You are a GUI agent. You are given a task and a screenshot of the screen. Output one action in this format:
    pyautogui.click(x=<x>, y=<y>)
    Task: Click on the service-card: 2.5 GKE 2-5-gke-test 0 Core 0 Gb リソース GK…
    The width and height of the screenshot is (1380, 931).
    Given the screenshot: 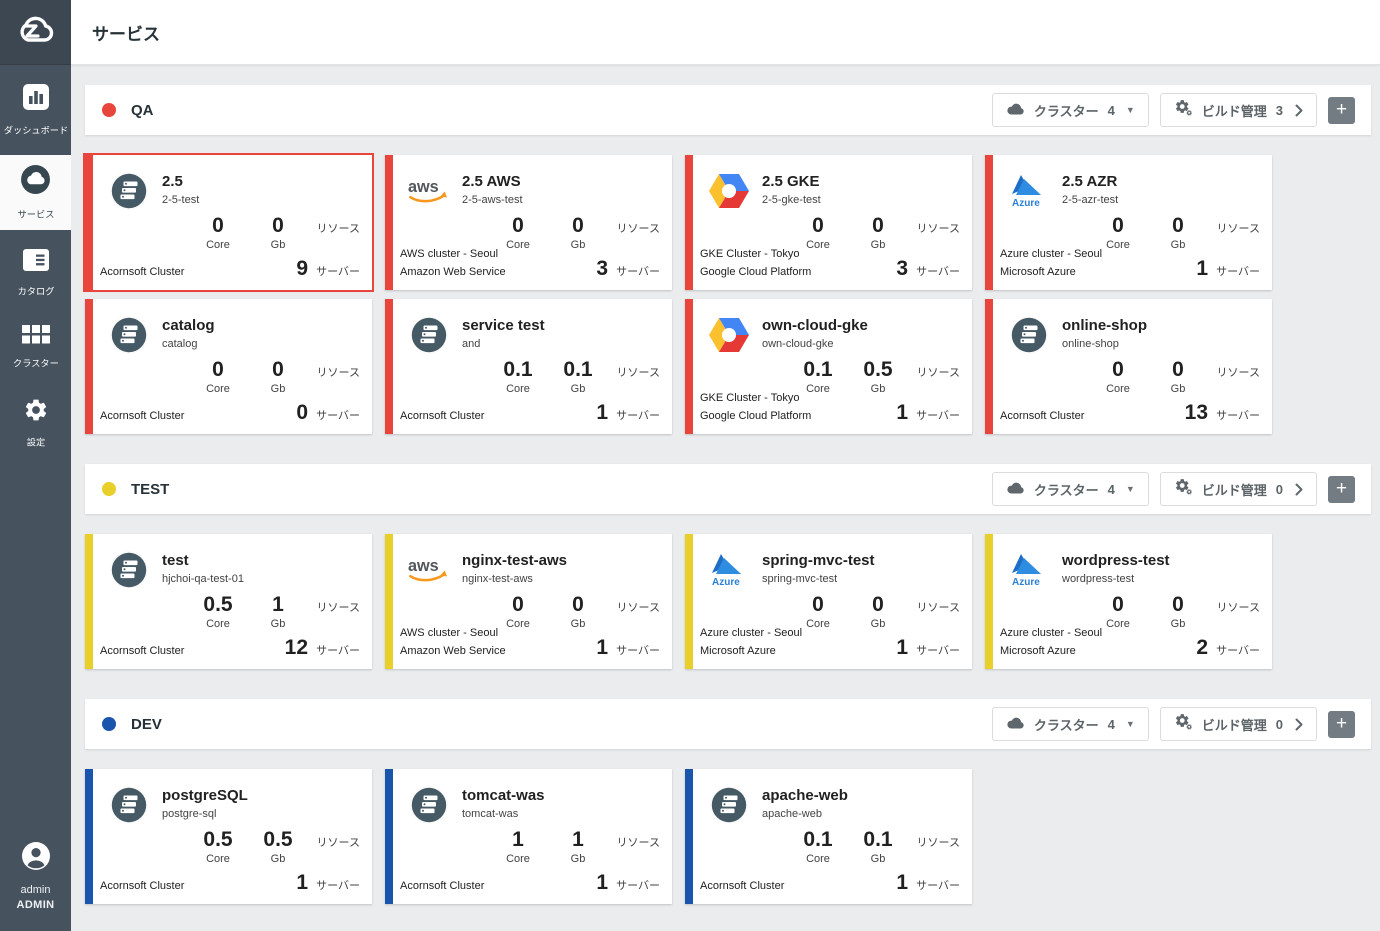 What is the action you would take?
    pyautogui.click(x=828, y=222)
    